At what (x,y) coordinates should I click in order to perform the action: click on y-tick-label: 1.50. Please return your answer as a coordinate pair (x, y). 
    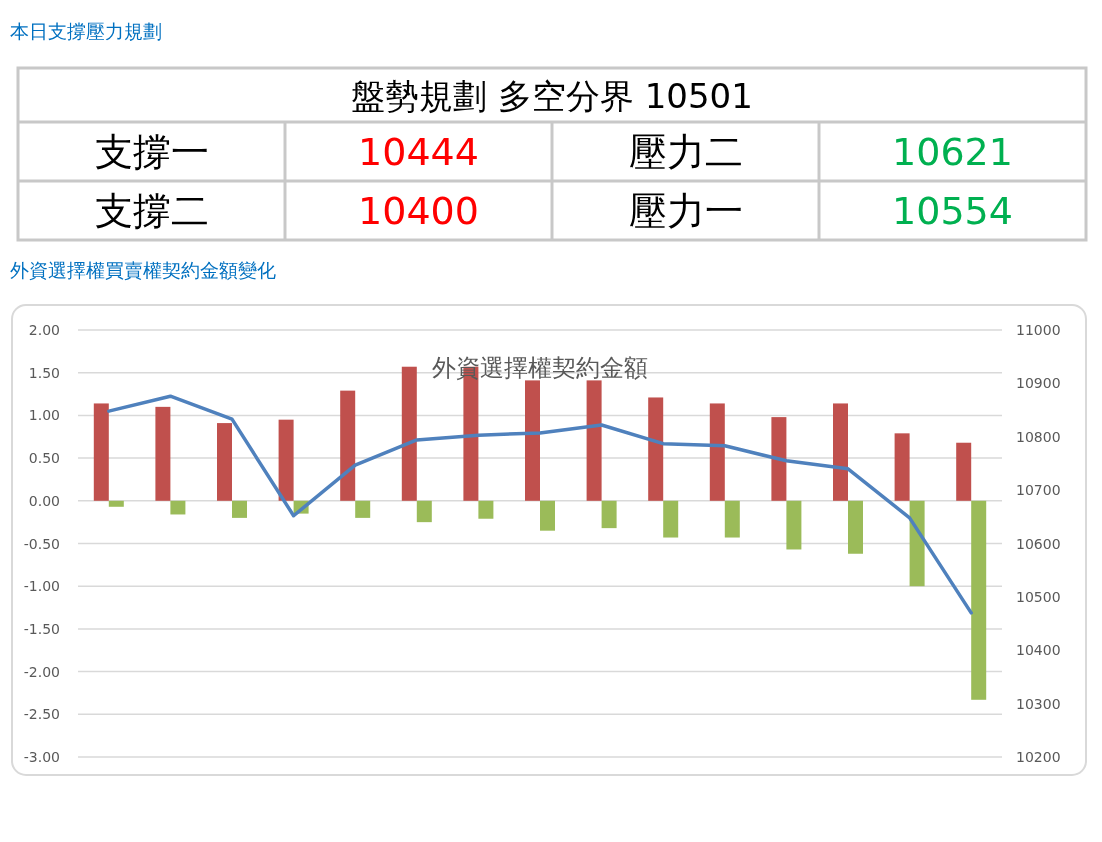
    Looking at the image, I should click on (44, 372).